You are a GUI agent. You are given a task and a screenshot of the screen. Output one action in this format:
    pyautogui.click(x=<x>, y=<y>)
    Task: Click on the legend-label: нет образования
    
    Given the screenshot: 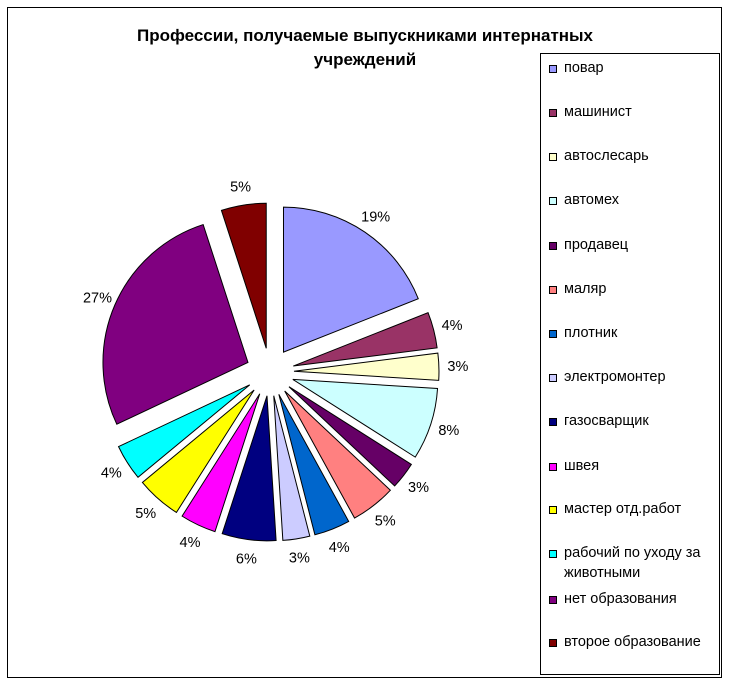 What is the action you would take?
    pyautogui.click(x=620, y=599)
    